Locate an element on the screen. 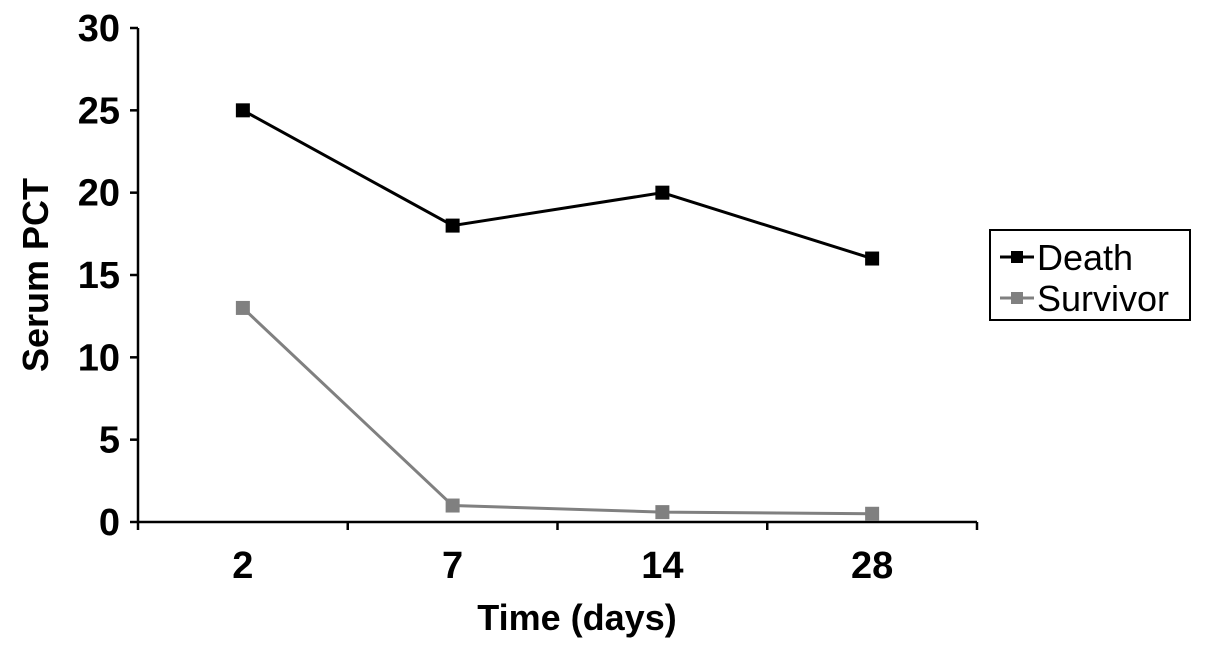  legend: Death Survivor is located at coordinates (1090, 275).